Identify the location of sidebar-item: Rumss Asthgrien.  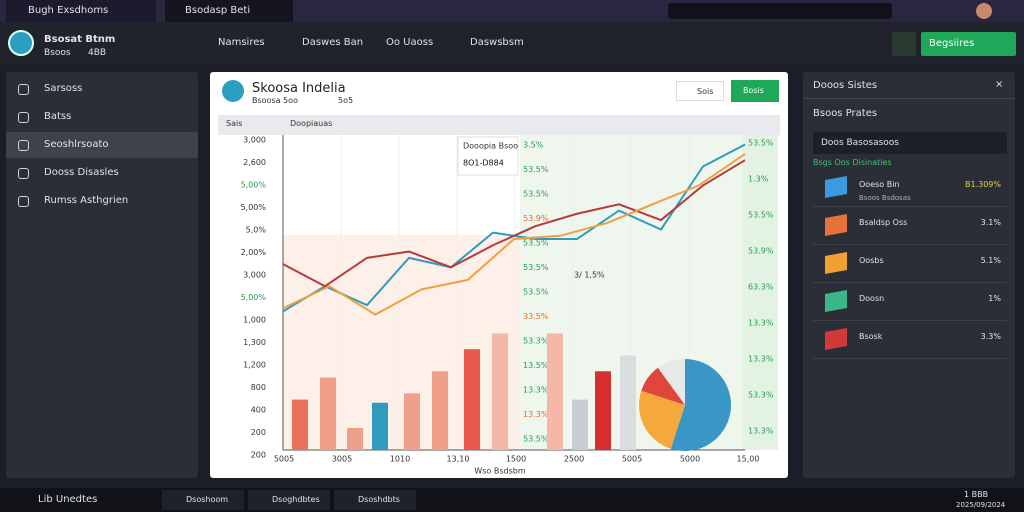
(102, 201).